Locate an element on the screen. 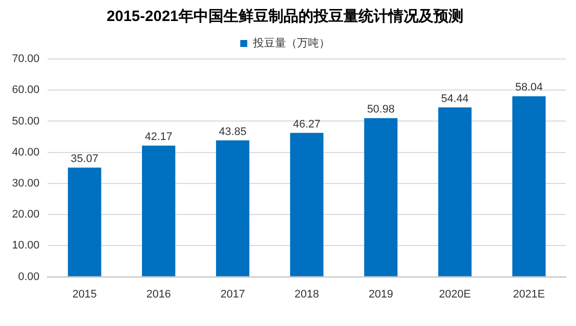 This screenshot has width=576, height=326. y-tick-label: 70.00 is located at coordinates (26, 59).